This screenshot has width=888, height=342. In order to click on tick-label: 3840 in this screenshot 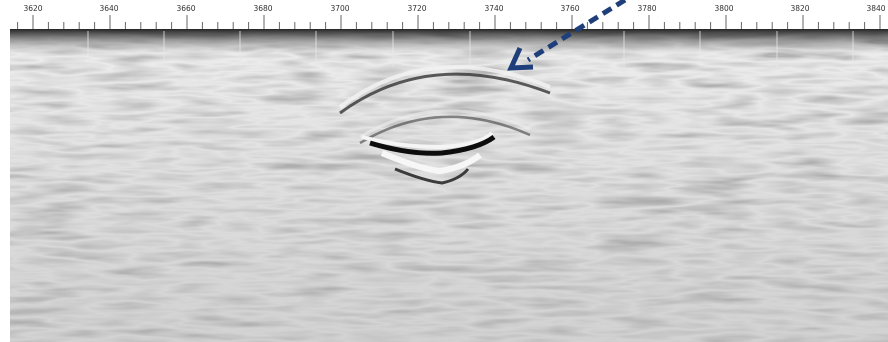, I will do `click(876, 8)`.